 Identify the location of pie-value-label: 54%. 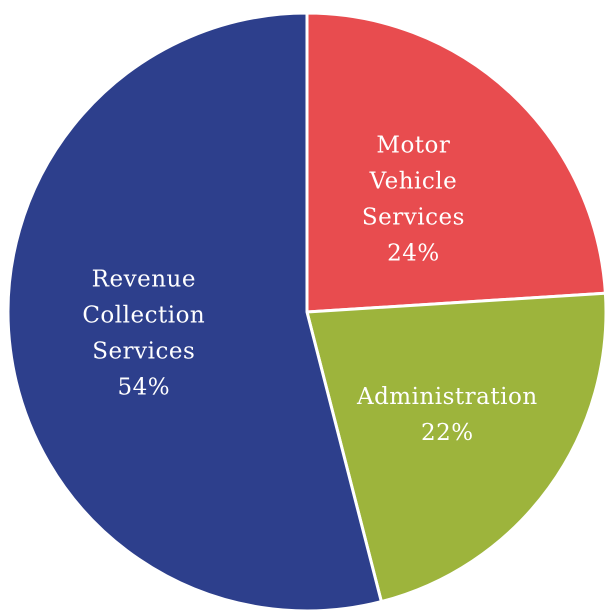
(143, 388).